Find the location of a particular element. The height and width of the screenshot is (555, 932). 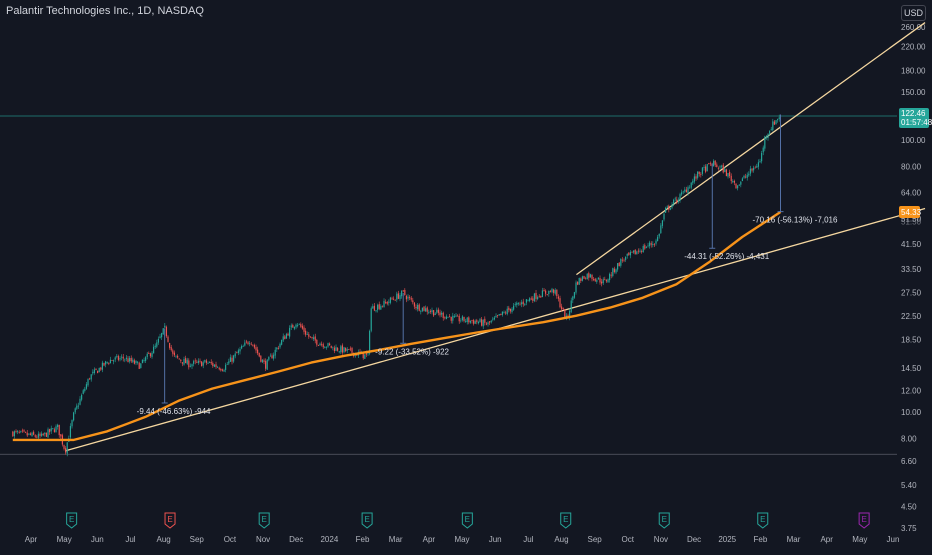

x-tick-label: Jun is located at coordinates (495, 539).